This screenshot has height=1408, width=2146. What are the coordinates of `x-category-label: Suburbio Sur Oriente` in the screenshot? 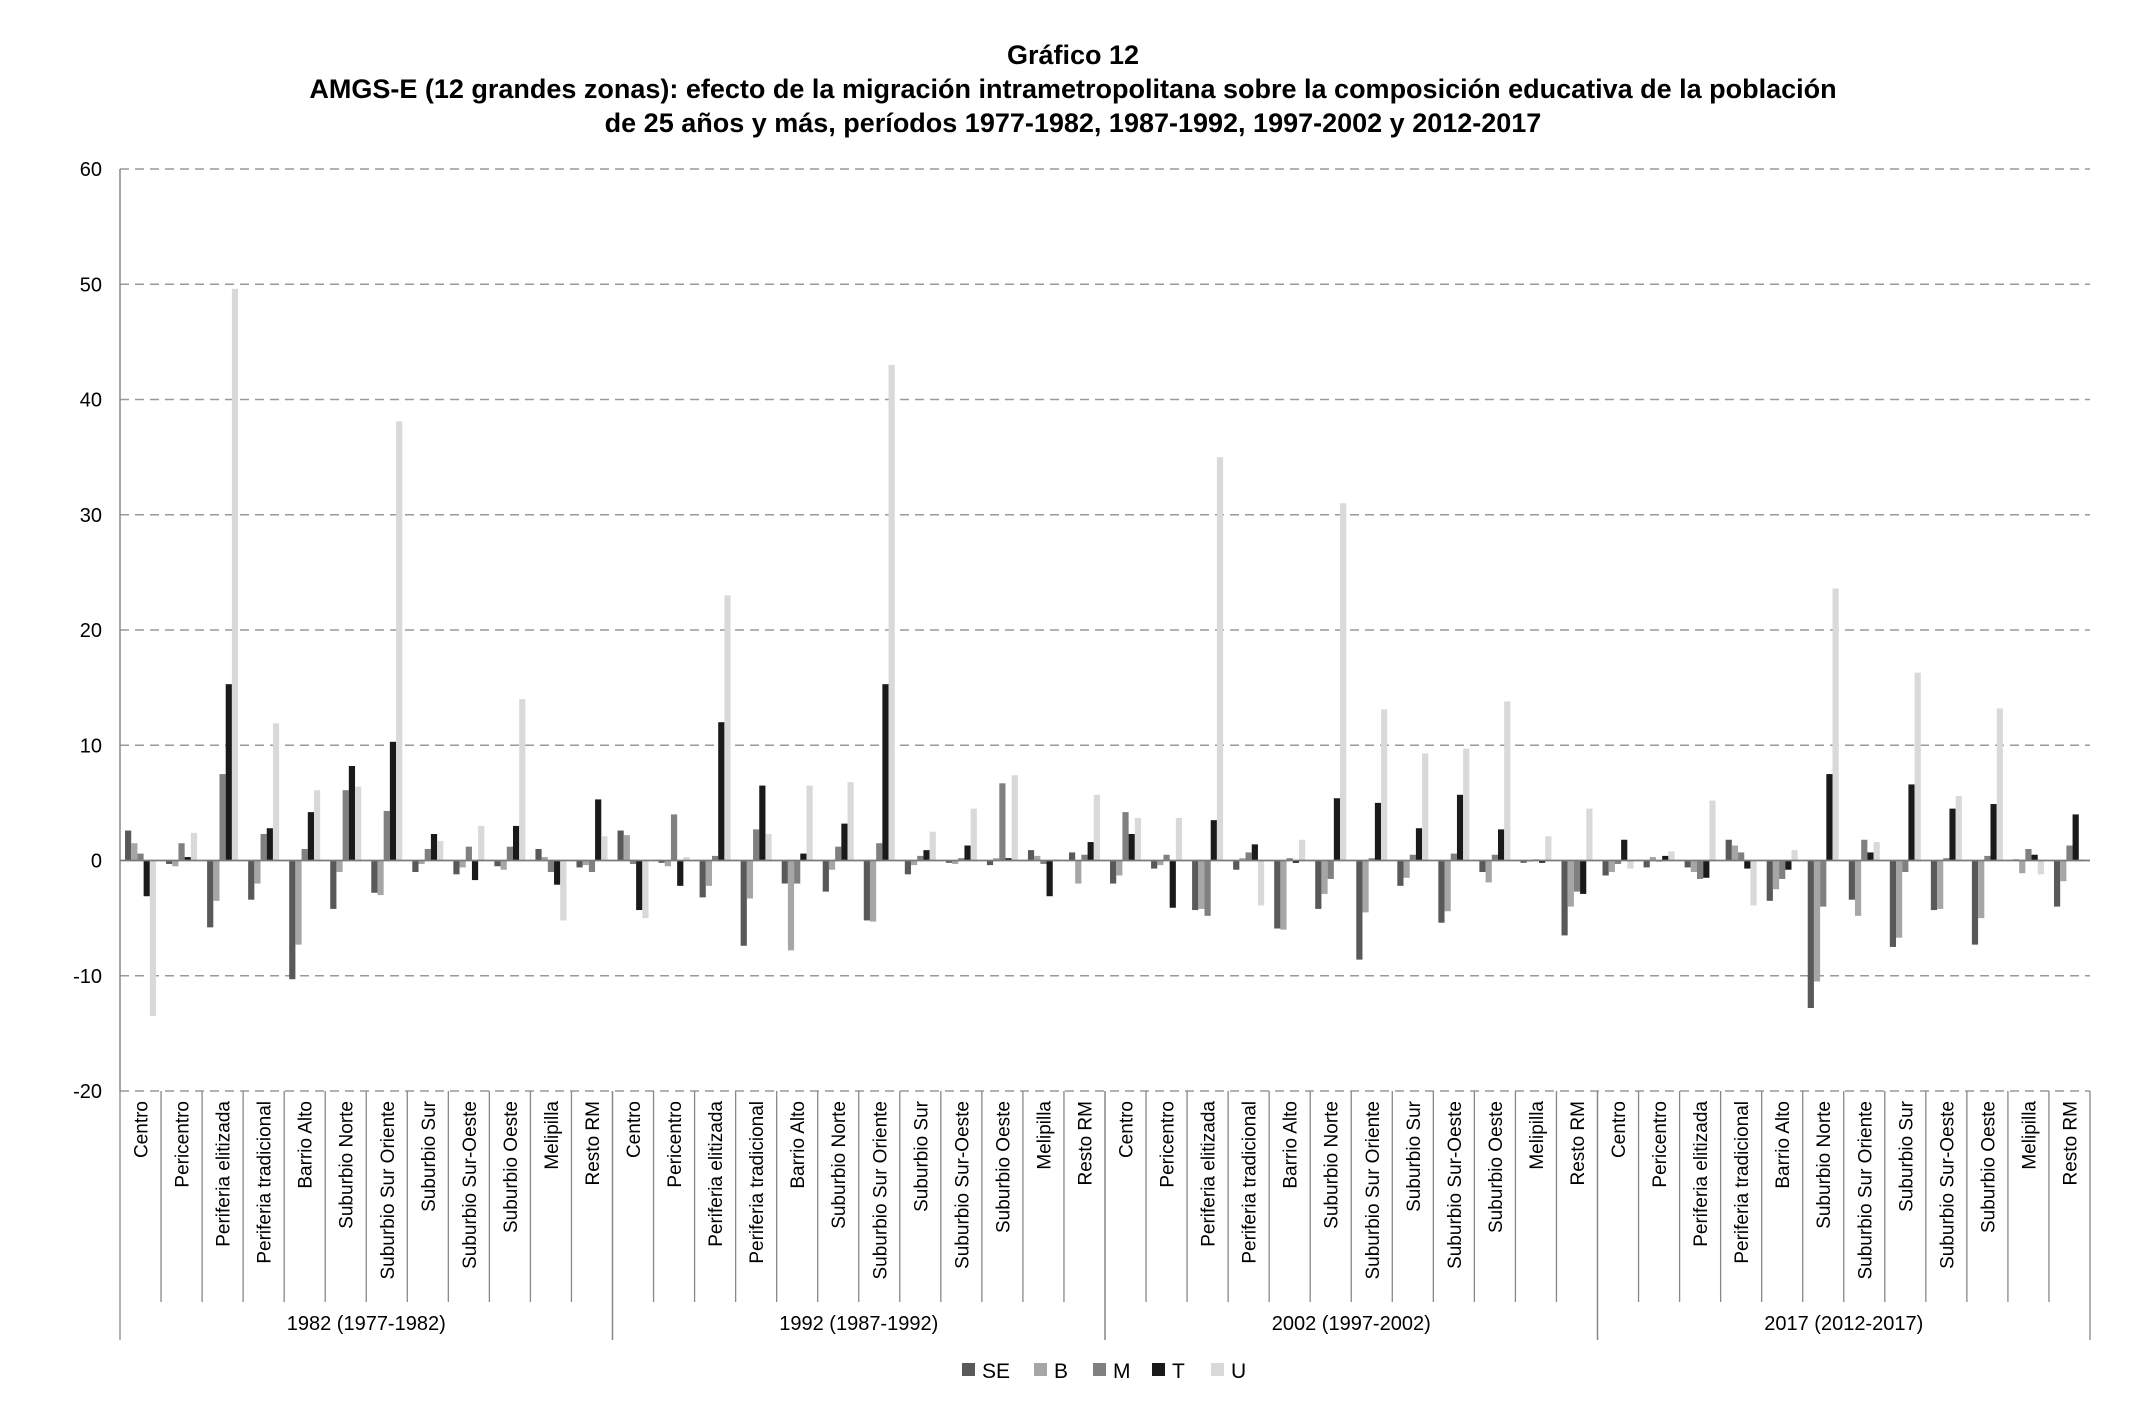 It's located at (880, 1190).